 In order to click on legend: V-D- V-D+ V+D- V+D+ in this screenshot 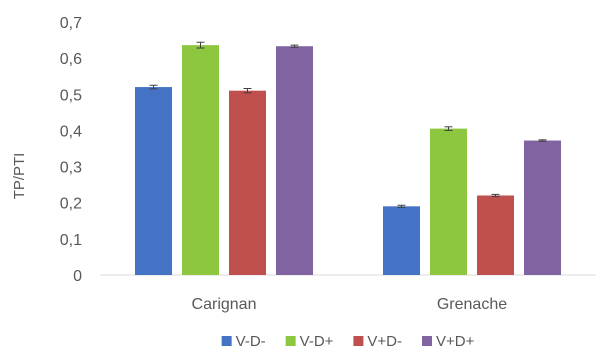, I will do `click(348, 341)`.